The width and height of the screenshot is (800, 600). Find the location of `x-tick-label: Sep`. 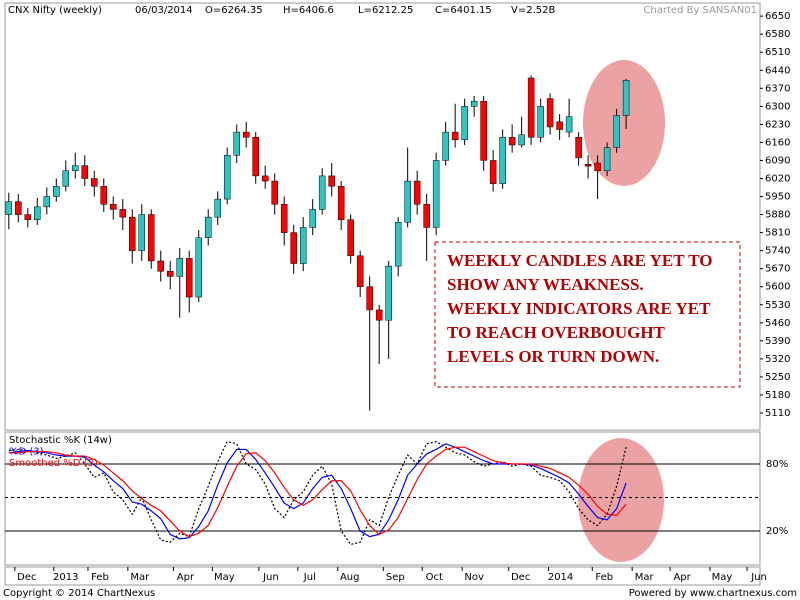

x-tick-label: Sep is located at coordinates (395, 577).